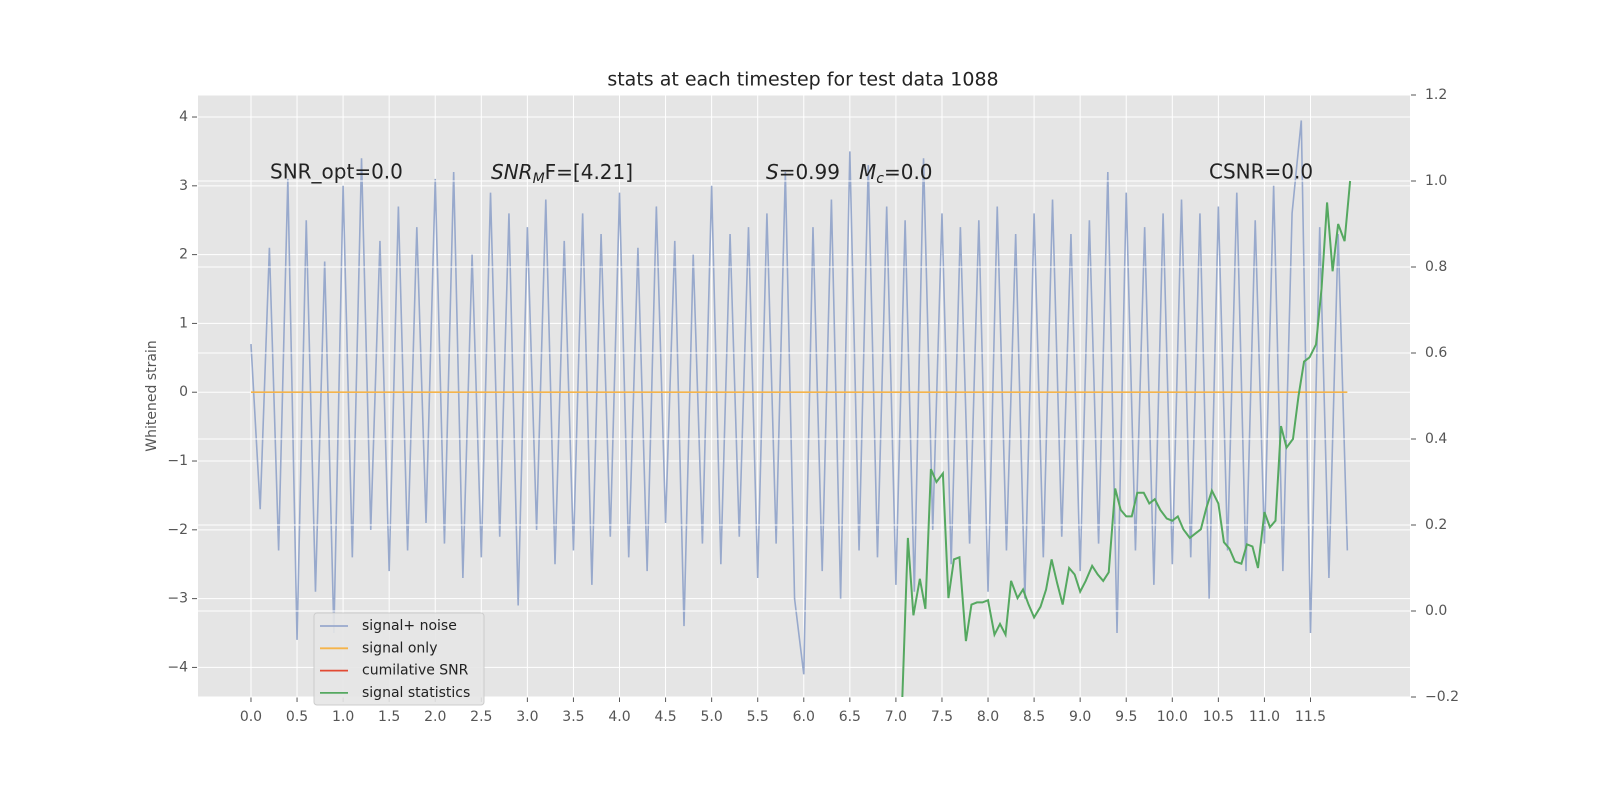 Image resolution: width=1600 pixels, height=800 pixels. I want to click on legend-label: cumilative SNR, so click(415, 671).